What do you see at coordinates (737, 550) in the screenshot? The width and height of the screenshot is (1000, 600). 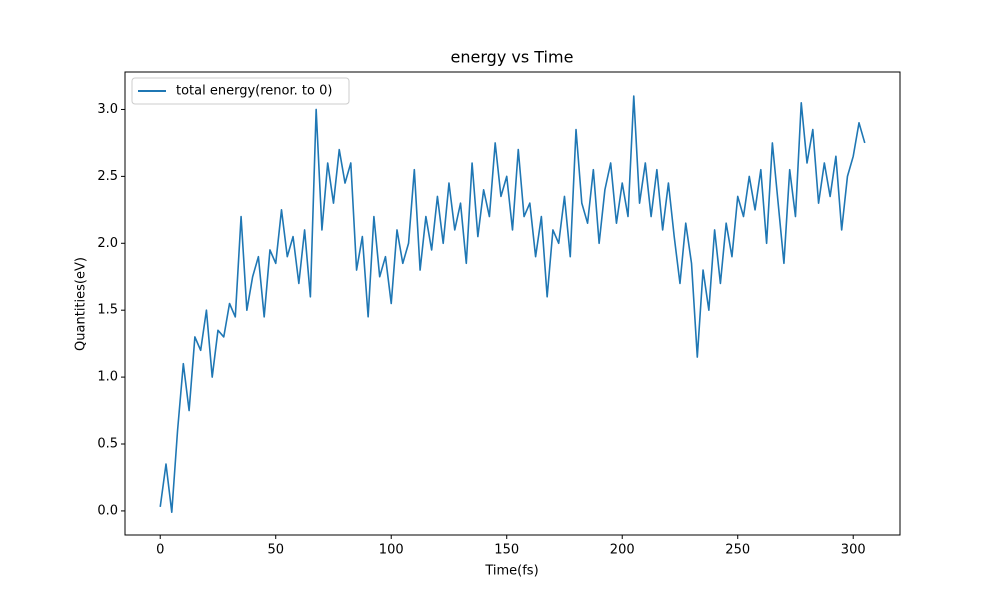 I see `x-tick-label: 250` at bounding box center [737, 550].